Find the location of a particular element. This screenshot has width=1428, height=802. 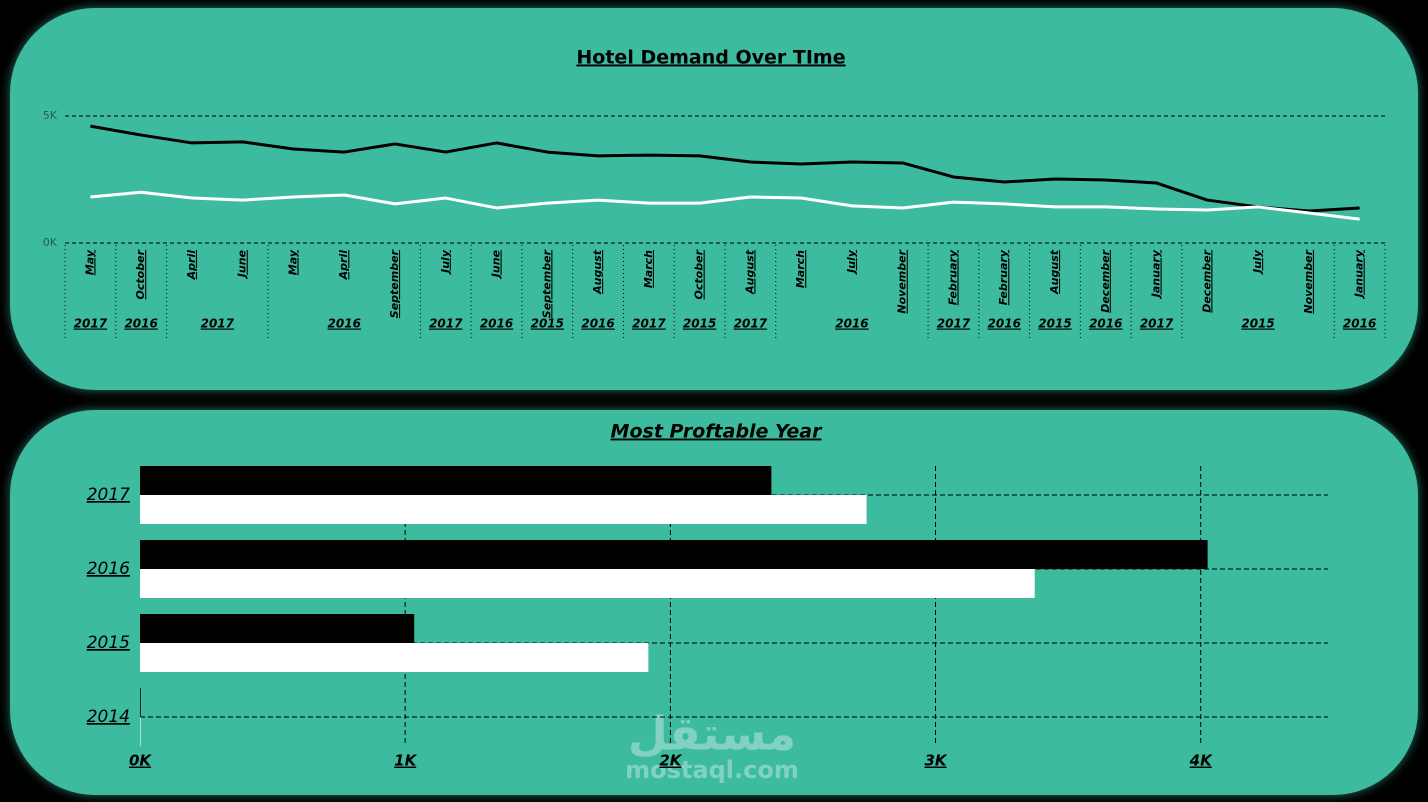

x-tick-label: 3K is located at coordinates (936, 761).